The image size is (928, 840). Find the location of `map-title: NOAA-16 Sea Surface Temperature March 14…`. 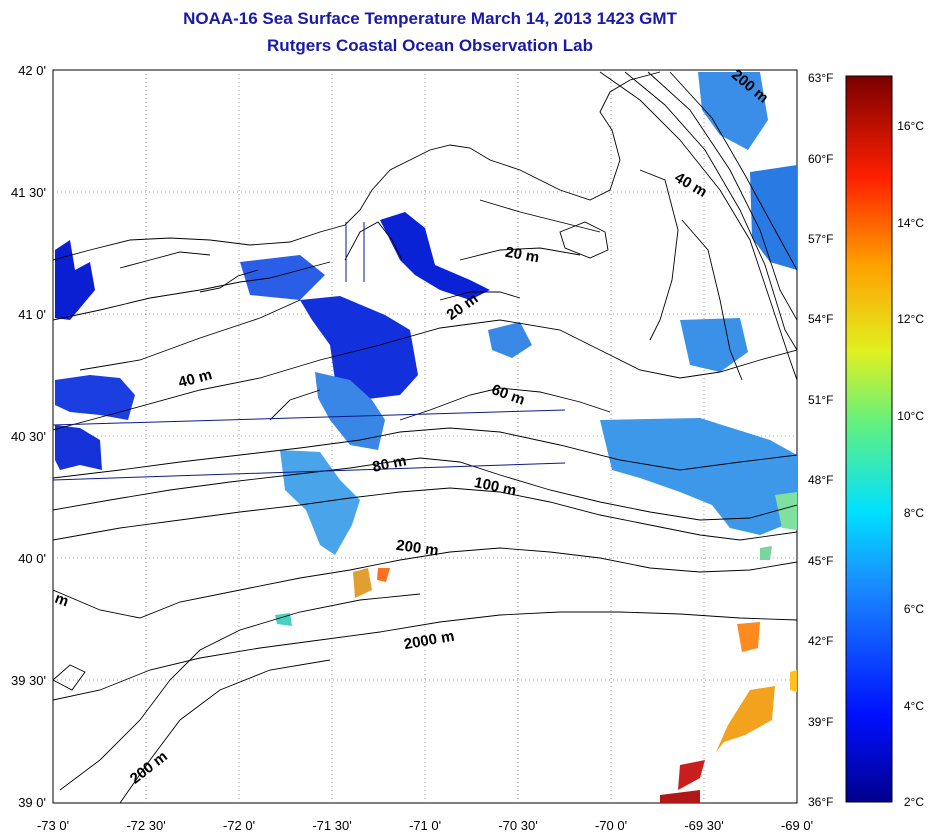

map-title: NOAA-16 Sea Surface Temperature March 14… is located at coordinates (430, 18).